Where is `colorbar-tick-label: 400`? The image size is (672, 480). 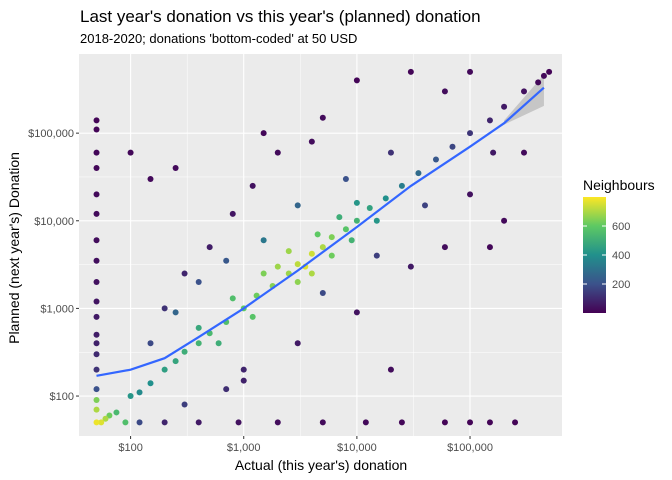
colorbar-tick-label: 400 is located at coordinates (621, 256).